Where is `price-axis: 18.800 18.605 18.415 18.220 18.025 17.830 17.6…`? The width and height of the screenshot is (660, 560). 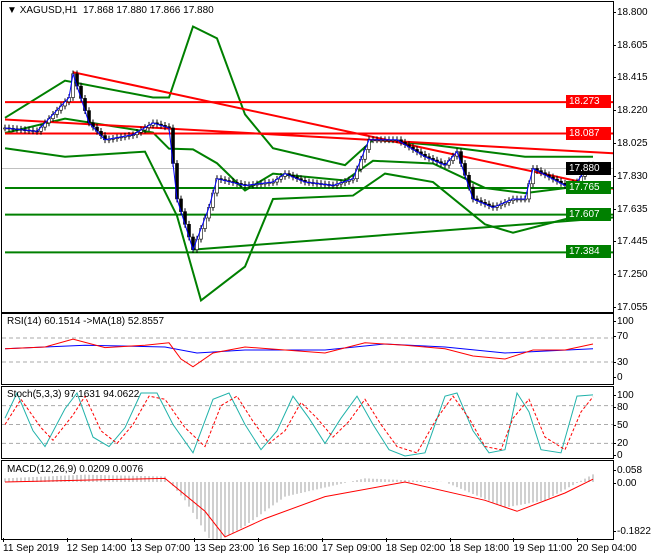 price-axis: 18.800 18.605 18.415 18.220 18.025 17.830 17.6… is located at coordinates (636, 280).